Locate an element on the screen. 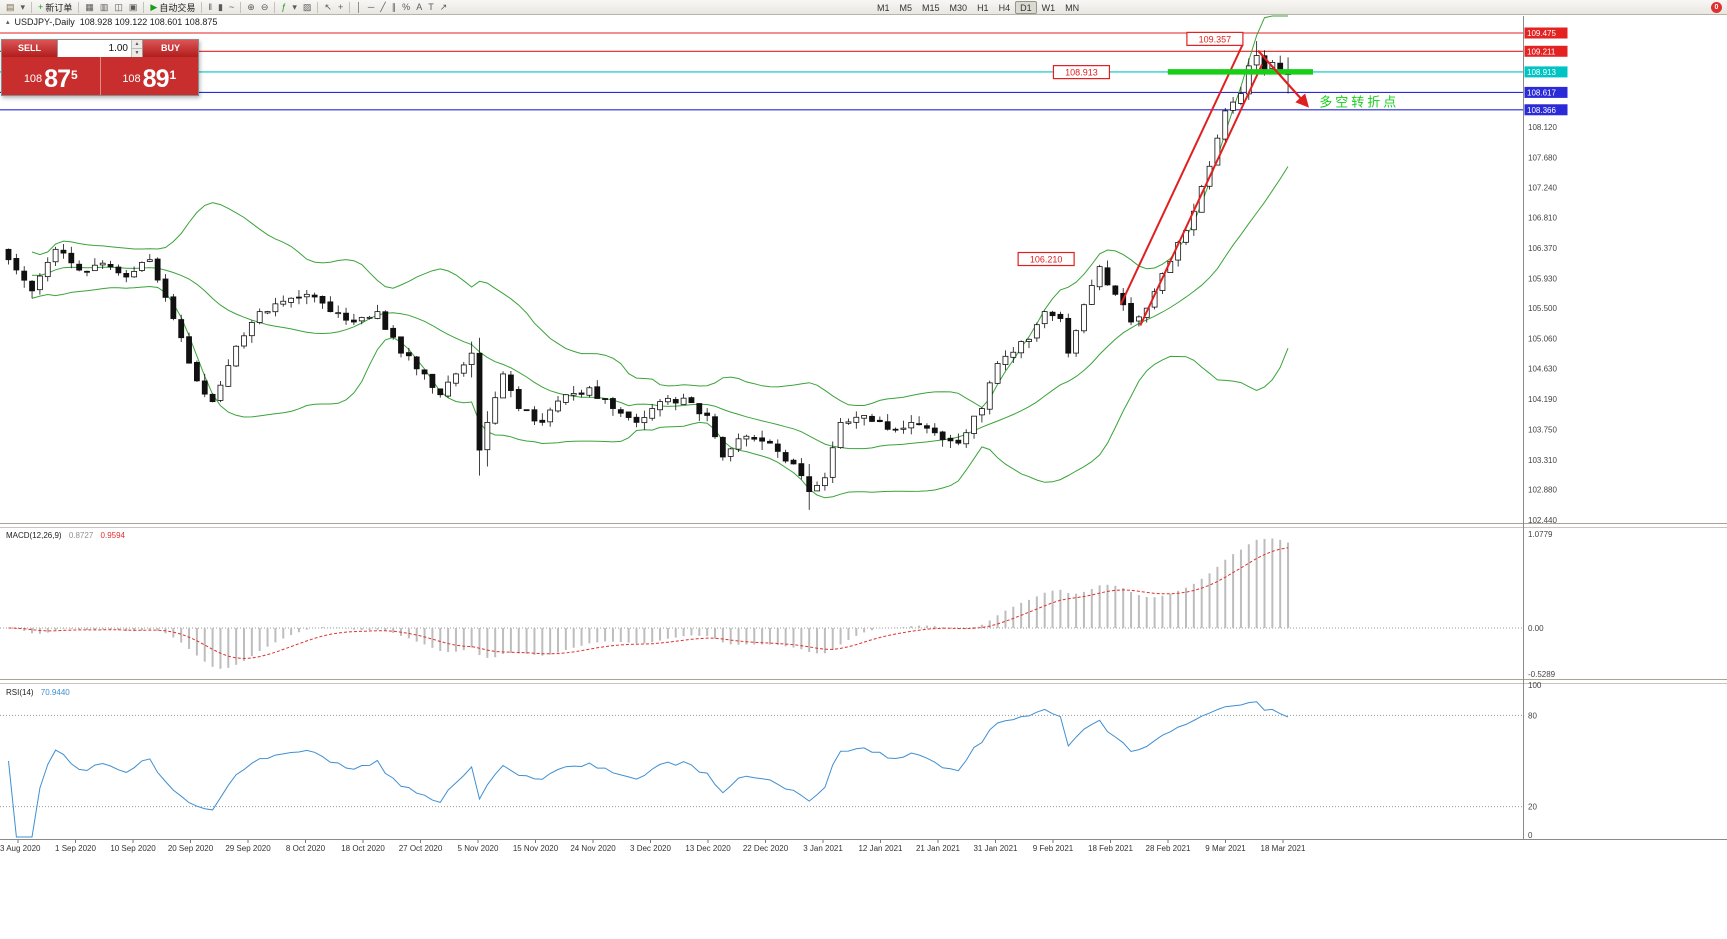 The image size is (1727, 939). autotrading-button: ▶ 自动交易 is located at coordinates (172, 7).